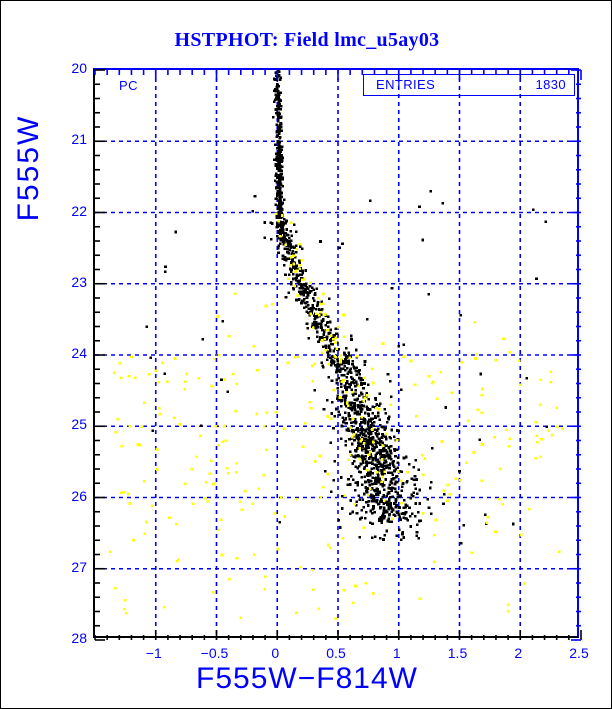 This screenshot has height=709, width=612. What do you see at coordinates (275, 653) in the screenshot?
I see `x-tick-label: 0` at bounding box center [275, 653].